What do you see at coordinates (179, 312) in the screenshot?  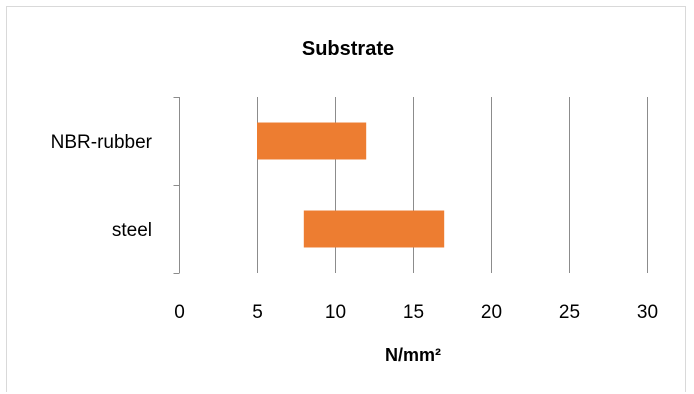 I see `x-tick-label-0: 0` at bounding box center [179, 312].